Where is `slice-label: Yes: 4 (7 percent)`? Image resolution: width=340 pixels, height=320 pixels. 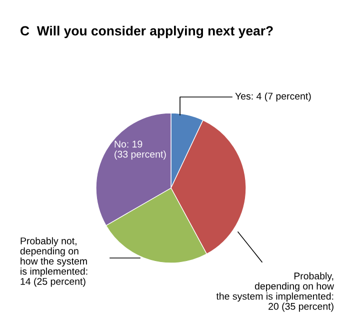 slice-label: Yes: 4 (7 percent) is located at coordinates (273, 97).